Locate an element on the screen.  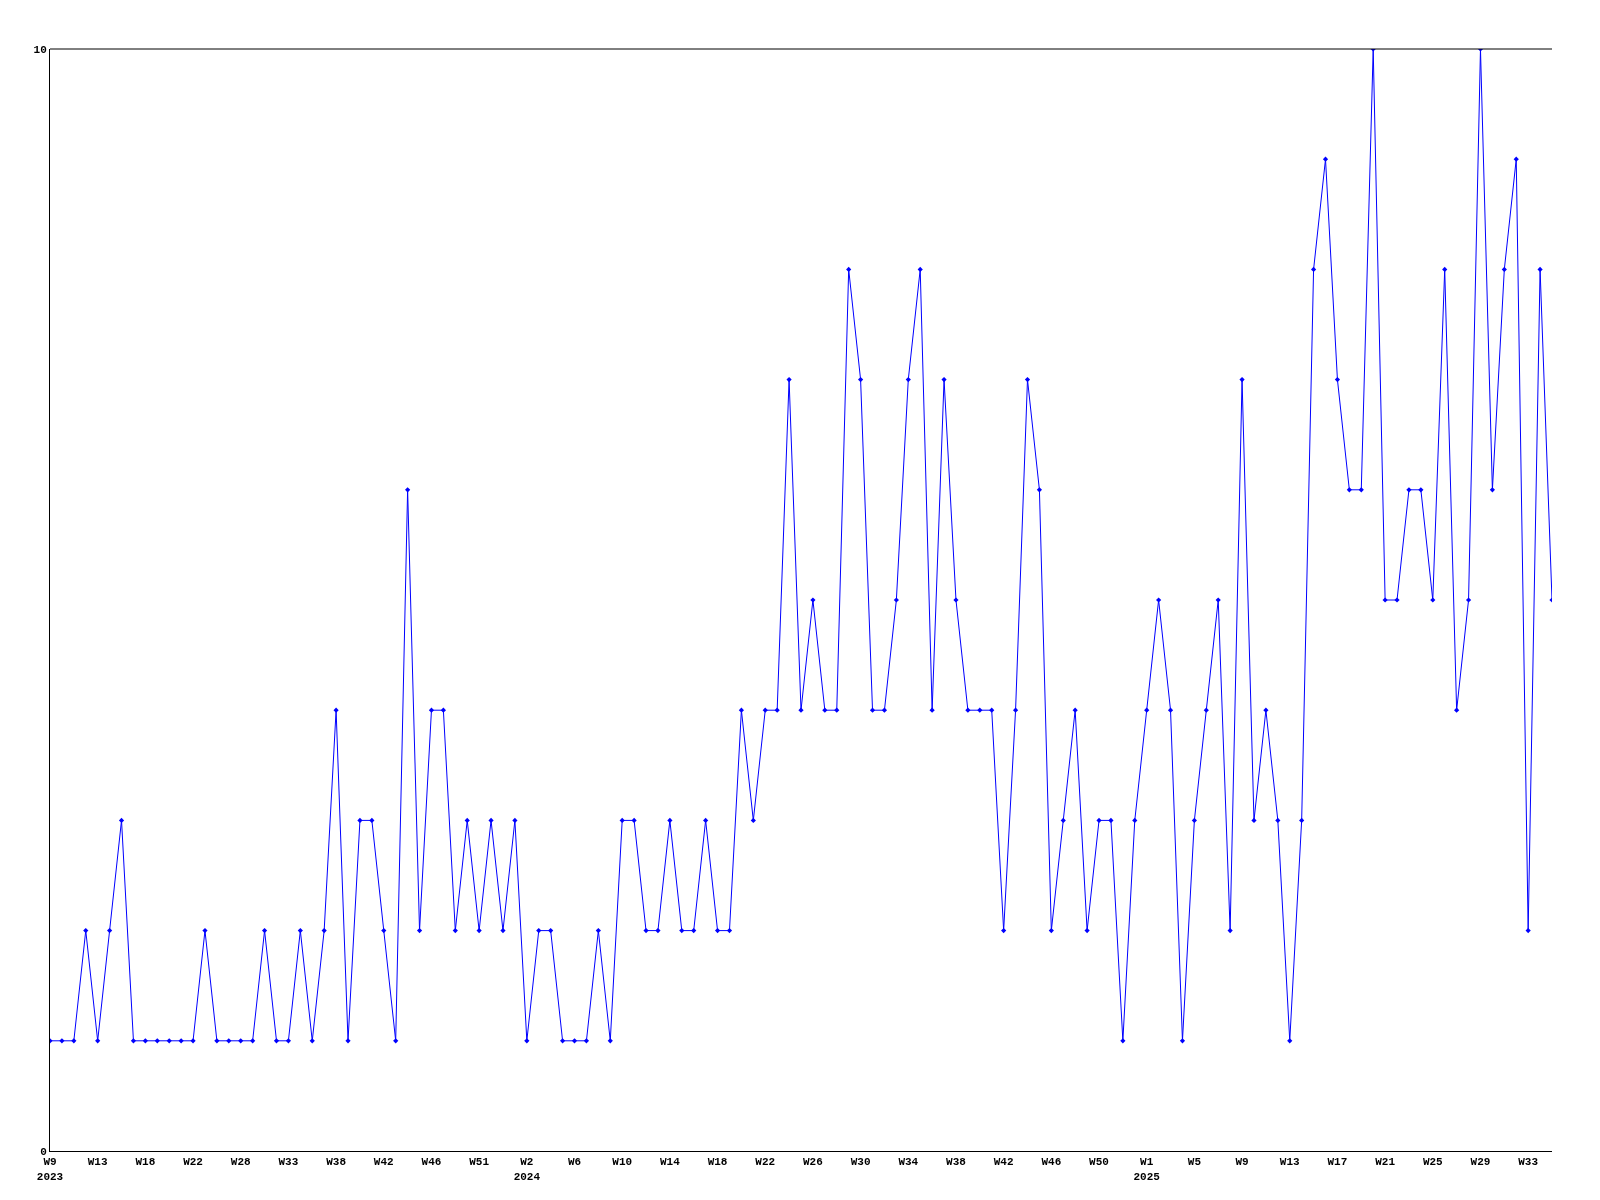
x-tick-label: W21 is located at coordinates (1385, 1162).